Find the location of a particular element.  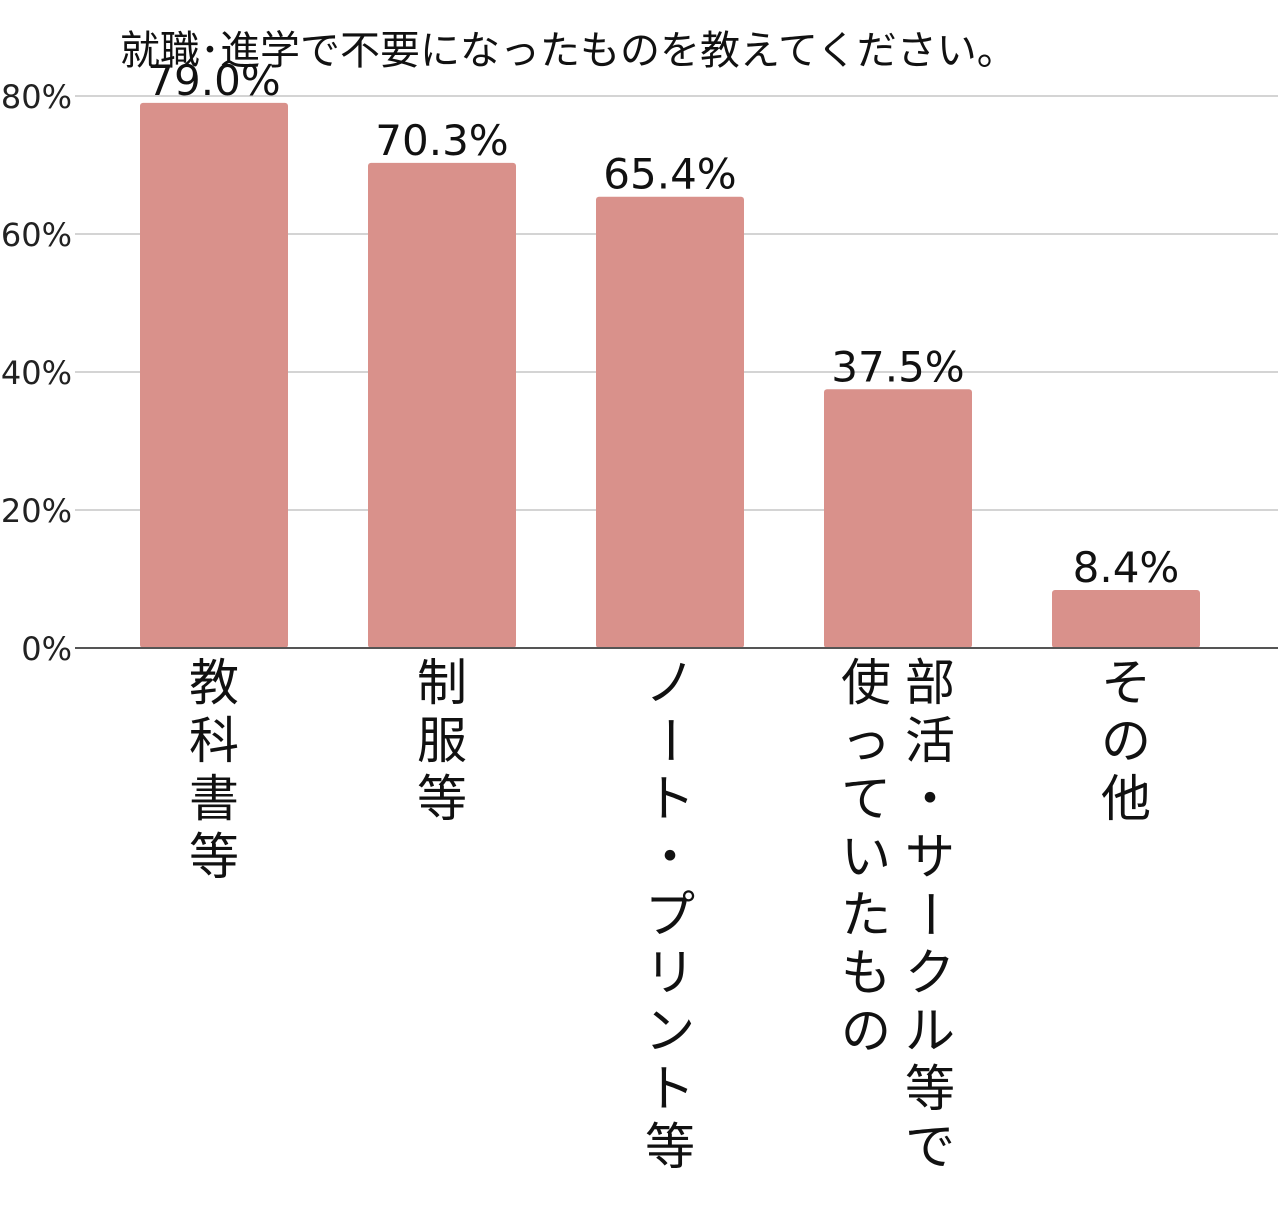

x-axis-label-char: 書 is located at coordinates (214, 799).